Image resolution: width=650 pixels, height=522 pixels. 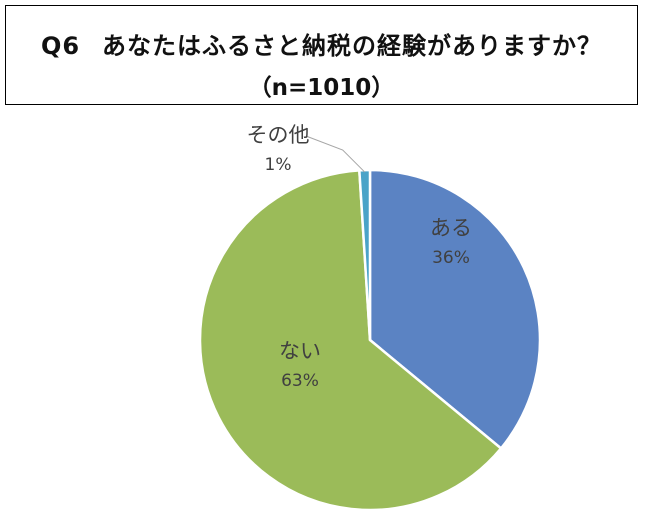 I want to click on leader-line, so click(x=335, y=154).